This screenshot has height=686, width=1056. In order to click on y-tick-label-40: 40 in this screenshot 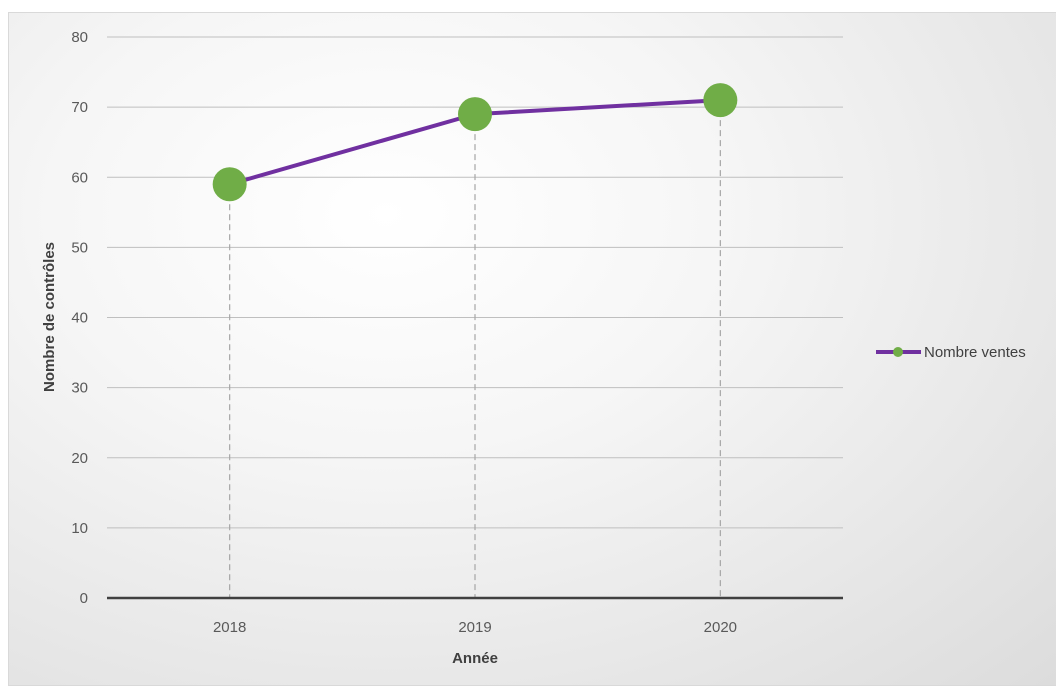, I will do `click(79, 318)`.